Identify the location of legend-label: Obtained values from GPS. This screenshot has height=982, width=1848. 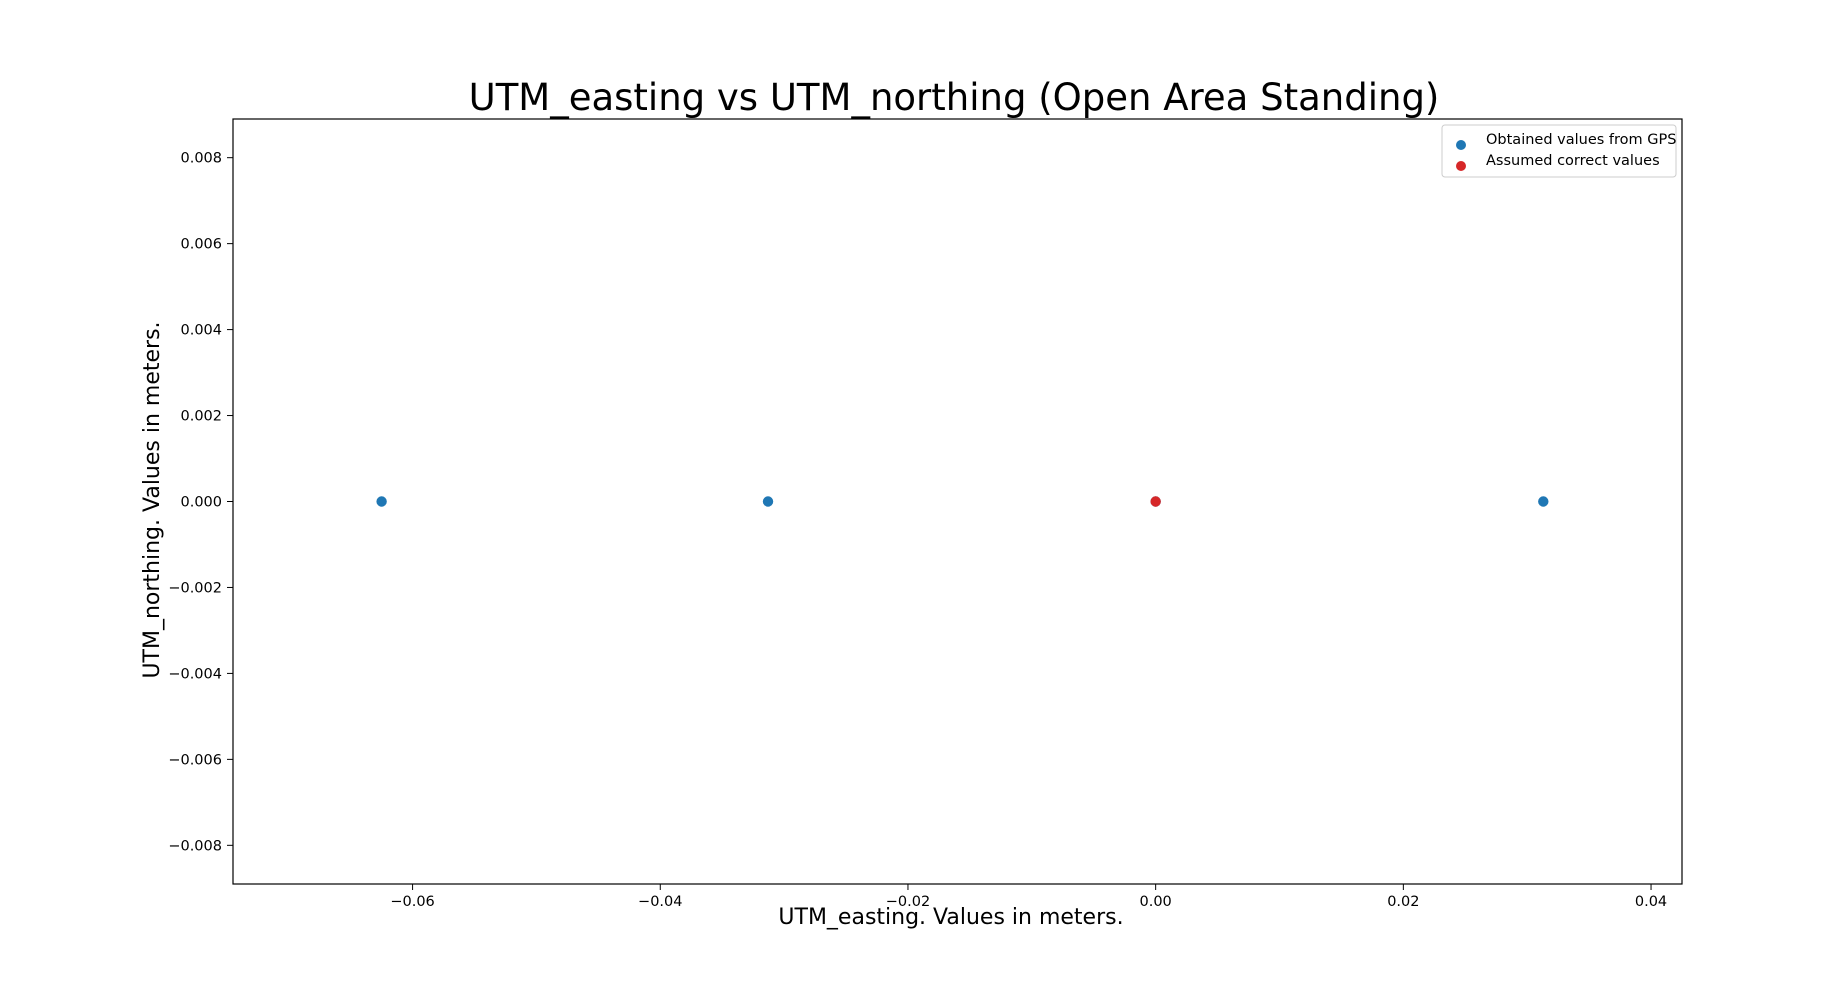
(1581, 140).